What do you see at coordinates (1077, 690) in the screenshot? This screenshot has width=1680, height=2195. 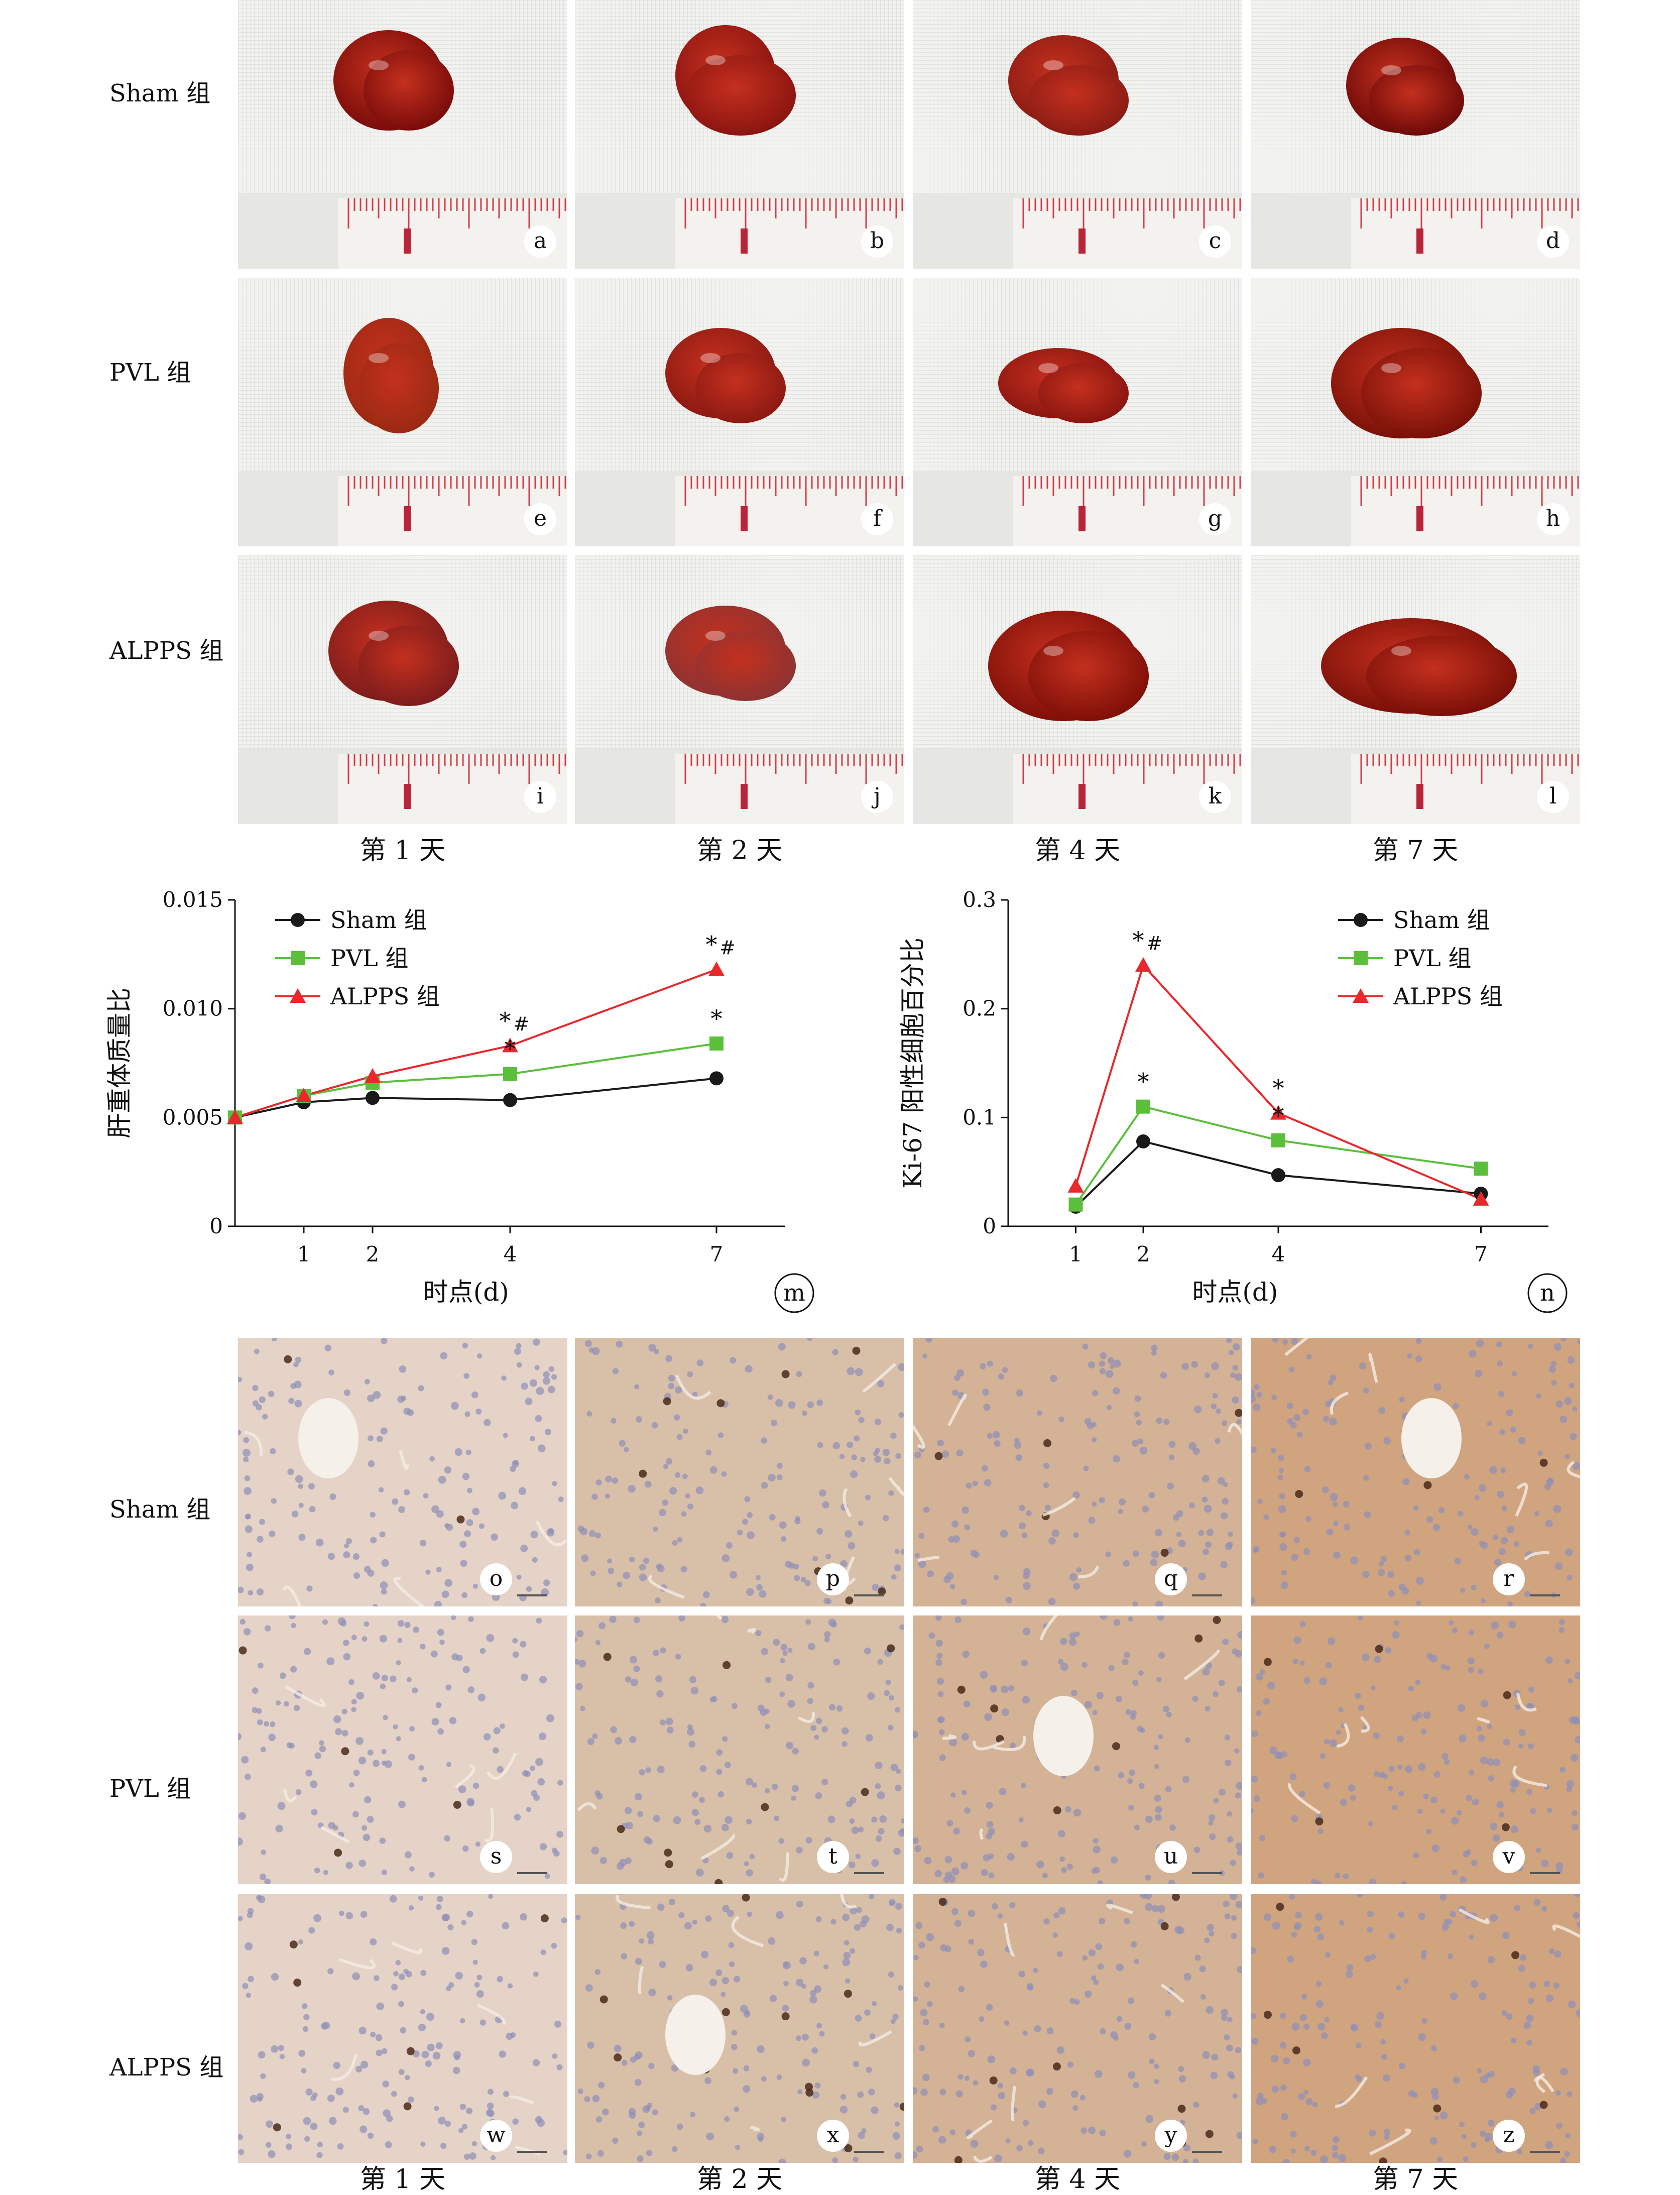 I see `liver-photo-k: k` at bounding box center [1077, 690].